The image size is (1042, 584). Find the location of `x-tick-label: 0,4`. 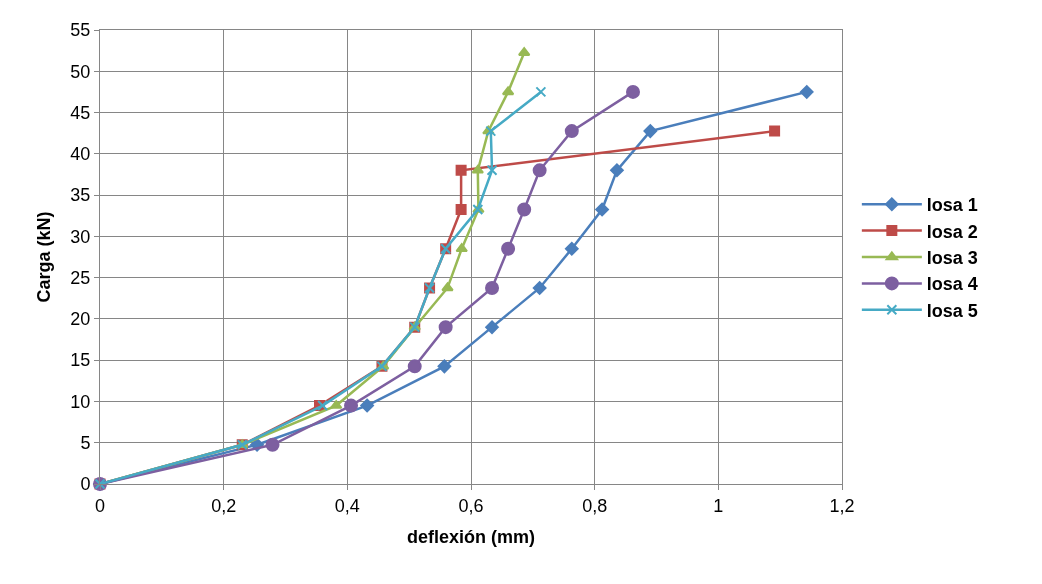

x-tick-label: 0,4 is located at coordinates (347, 505).